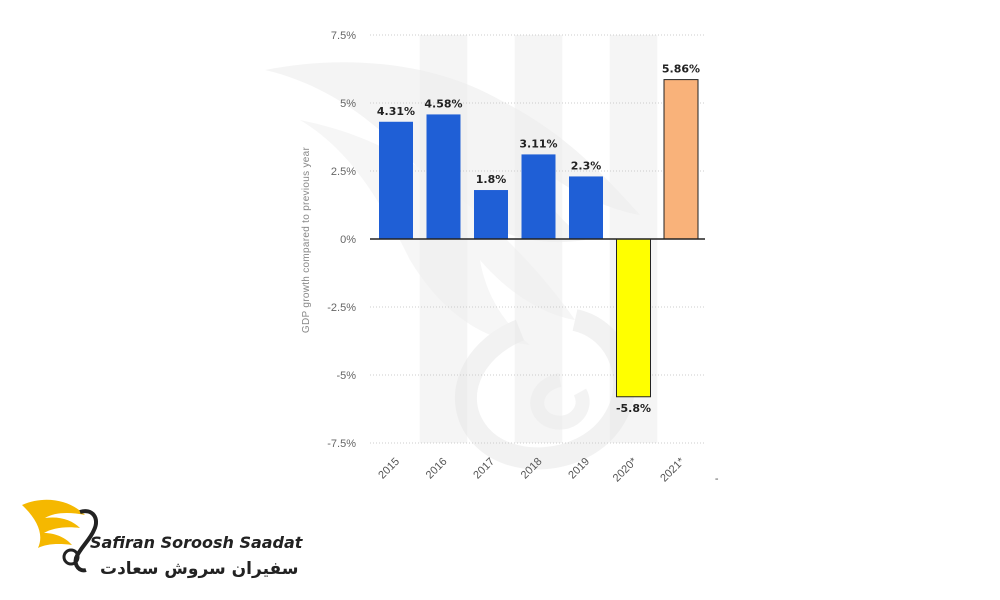 The width and height of the screenshot is (1000, 600). What do you see at coordinates (343, 172) in the screenshot?
I see `y-tick-label: 2.5%` at bounding box center [343, 172].